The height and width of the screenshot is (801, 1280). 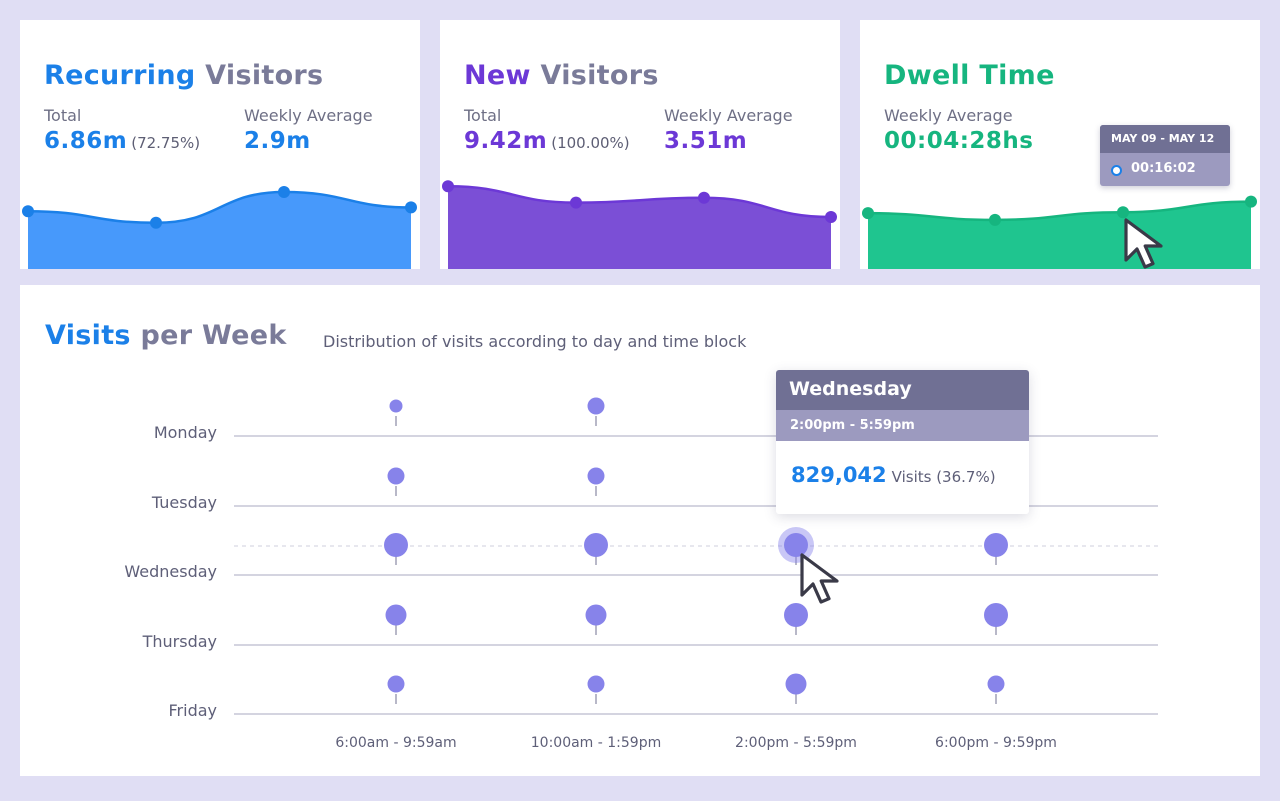 I want to click on title-accent: New, so click(x=497, y=75).